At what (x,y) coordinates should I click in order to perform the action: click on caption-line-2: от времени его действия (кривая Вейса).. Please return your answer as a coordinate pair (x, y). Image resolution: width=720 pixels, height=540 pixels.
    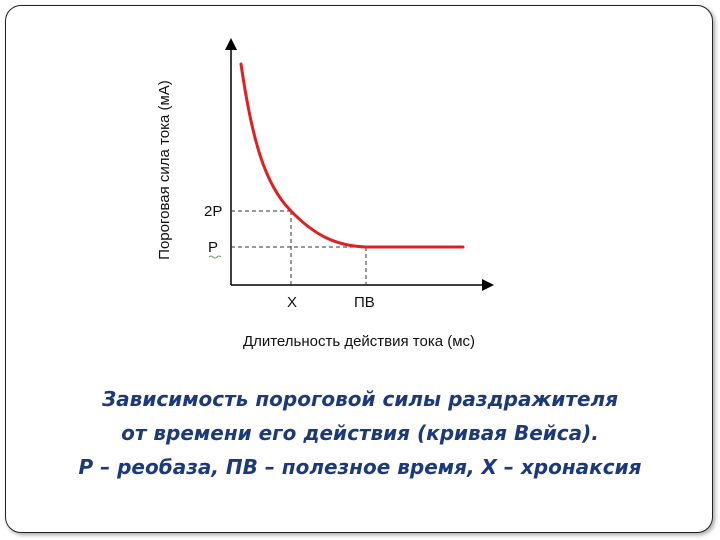
    Looking at the image, I should click on (360, 433).